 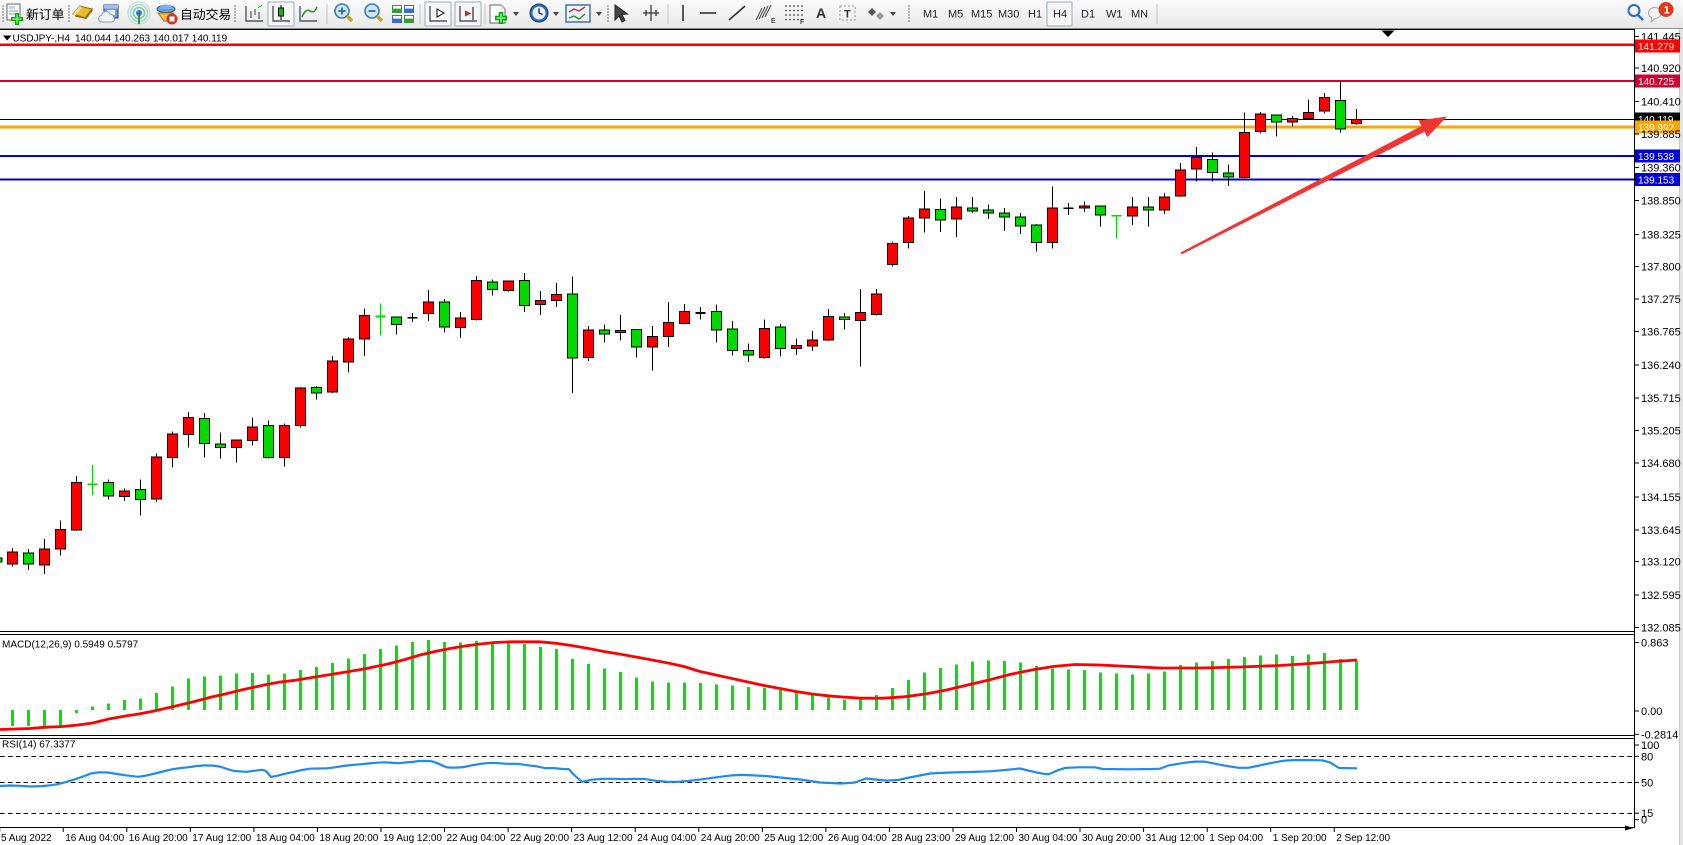 What do you see at coordinates (1139, 15) in the screenshot?
I see `svg-text: MN` at bounding box center [1139, 15].